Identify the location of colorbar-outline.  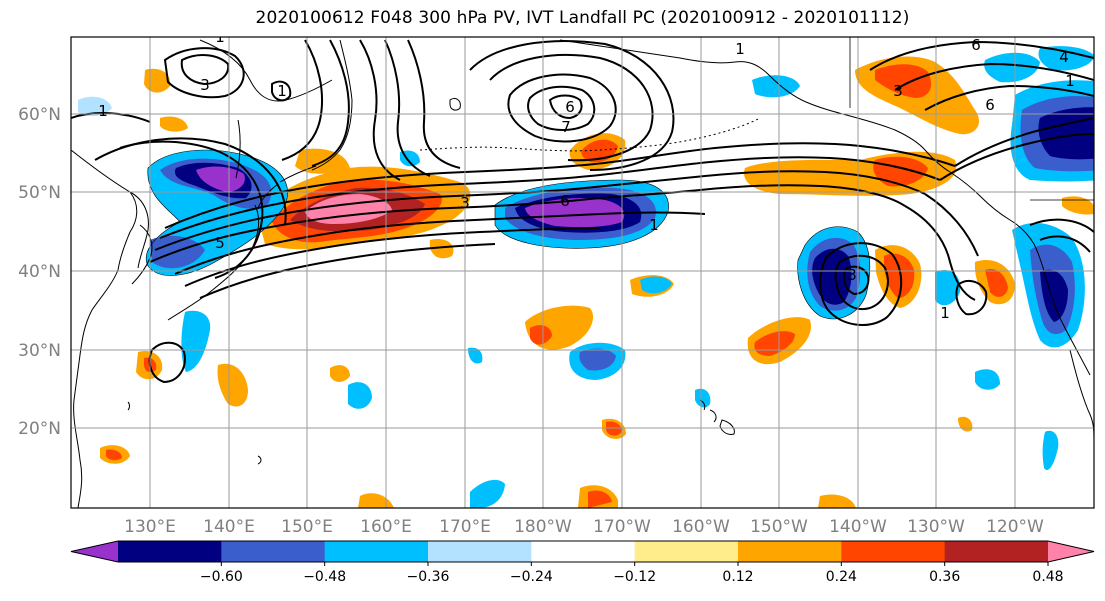
(582, 551).